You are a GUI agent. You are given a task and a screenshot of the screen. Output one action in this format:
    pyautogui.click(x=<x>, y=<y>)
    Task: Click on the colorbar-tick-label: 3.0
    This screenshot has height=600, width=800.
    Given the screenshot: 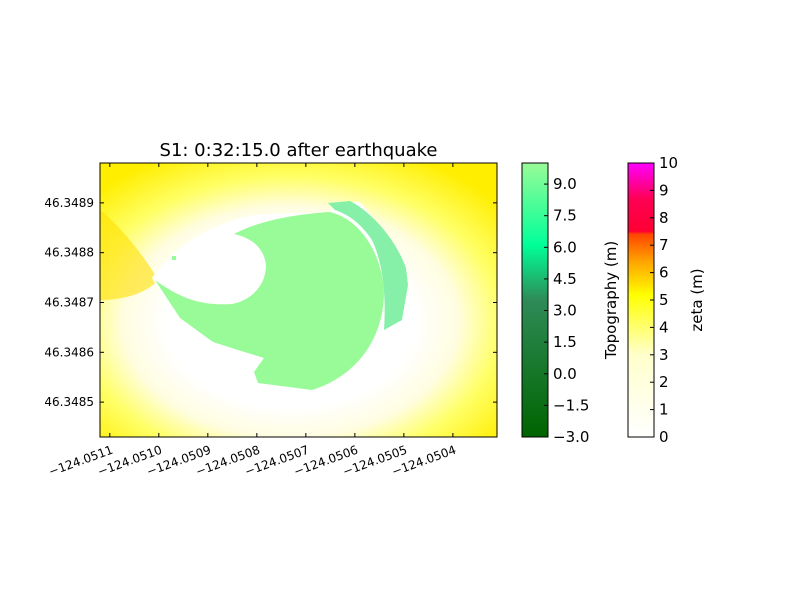 What is the action you would take?
    pyautogui.click(x=565, y=311)
    